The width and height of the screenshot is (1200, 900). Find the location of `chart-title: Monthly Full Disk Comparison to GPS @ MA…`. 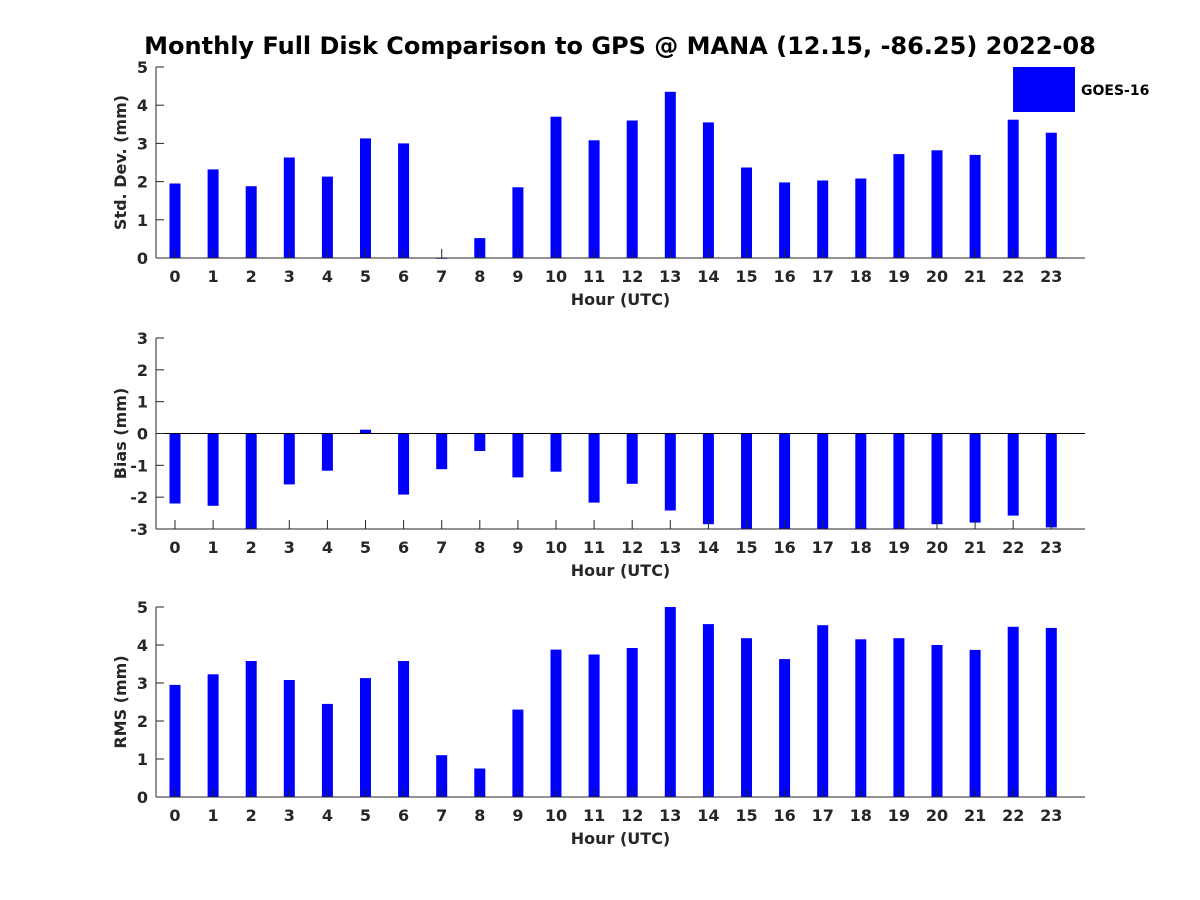

chart-title: Monthly Full Disk Comparison to GPS @ MA… is located at coordinates (620, 46).